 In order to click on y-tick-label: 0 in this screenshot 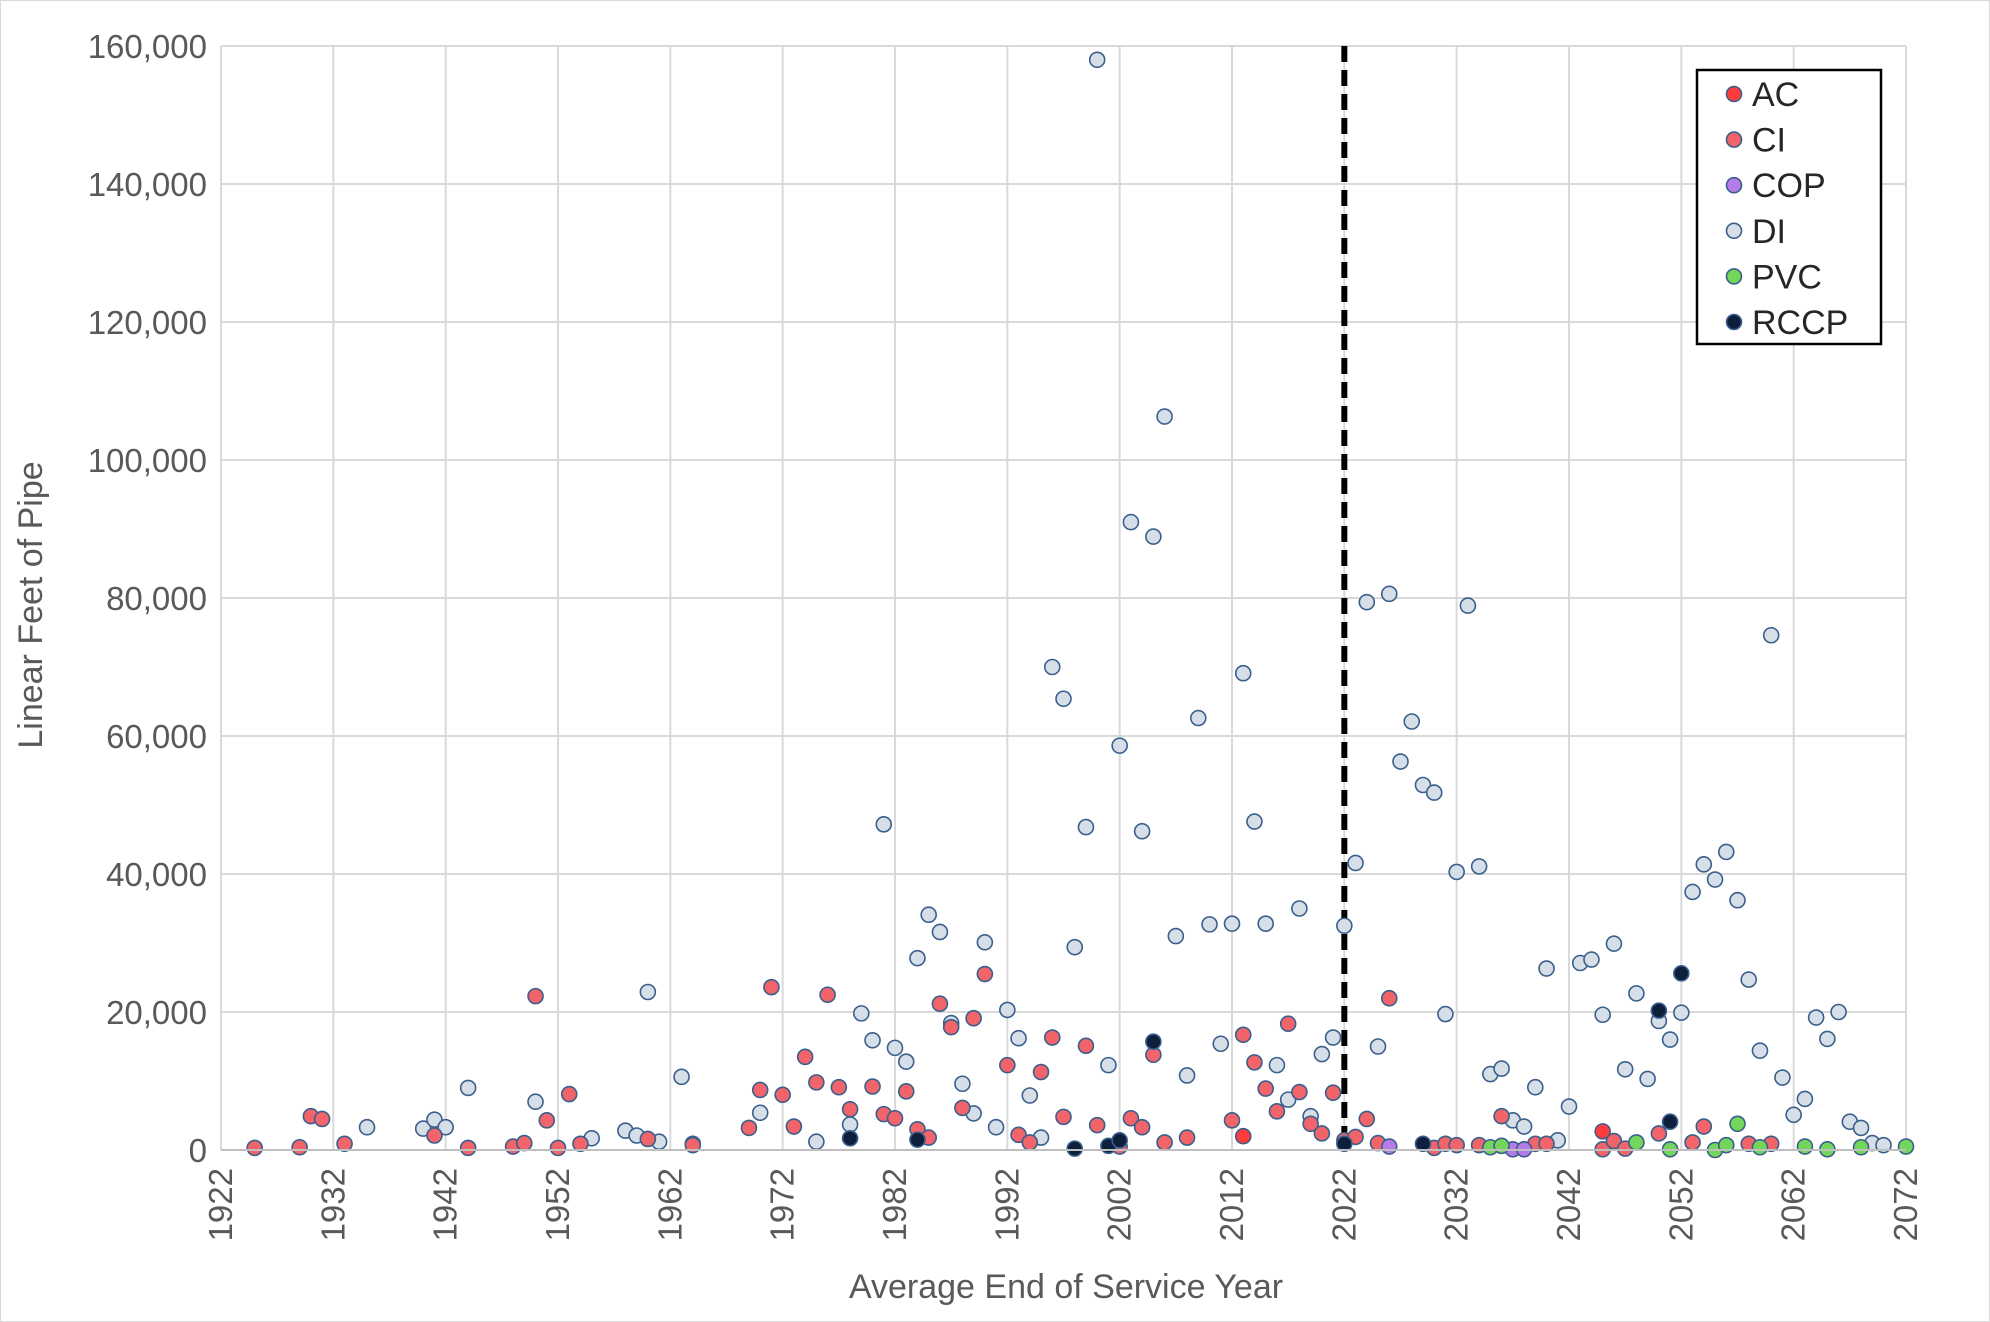, I will do `click(198, 1150)`.